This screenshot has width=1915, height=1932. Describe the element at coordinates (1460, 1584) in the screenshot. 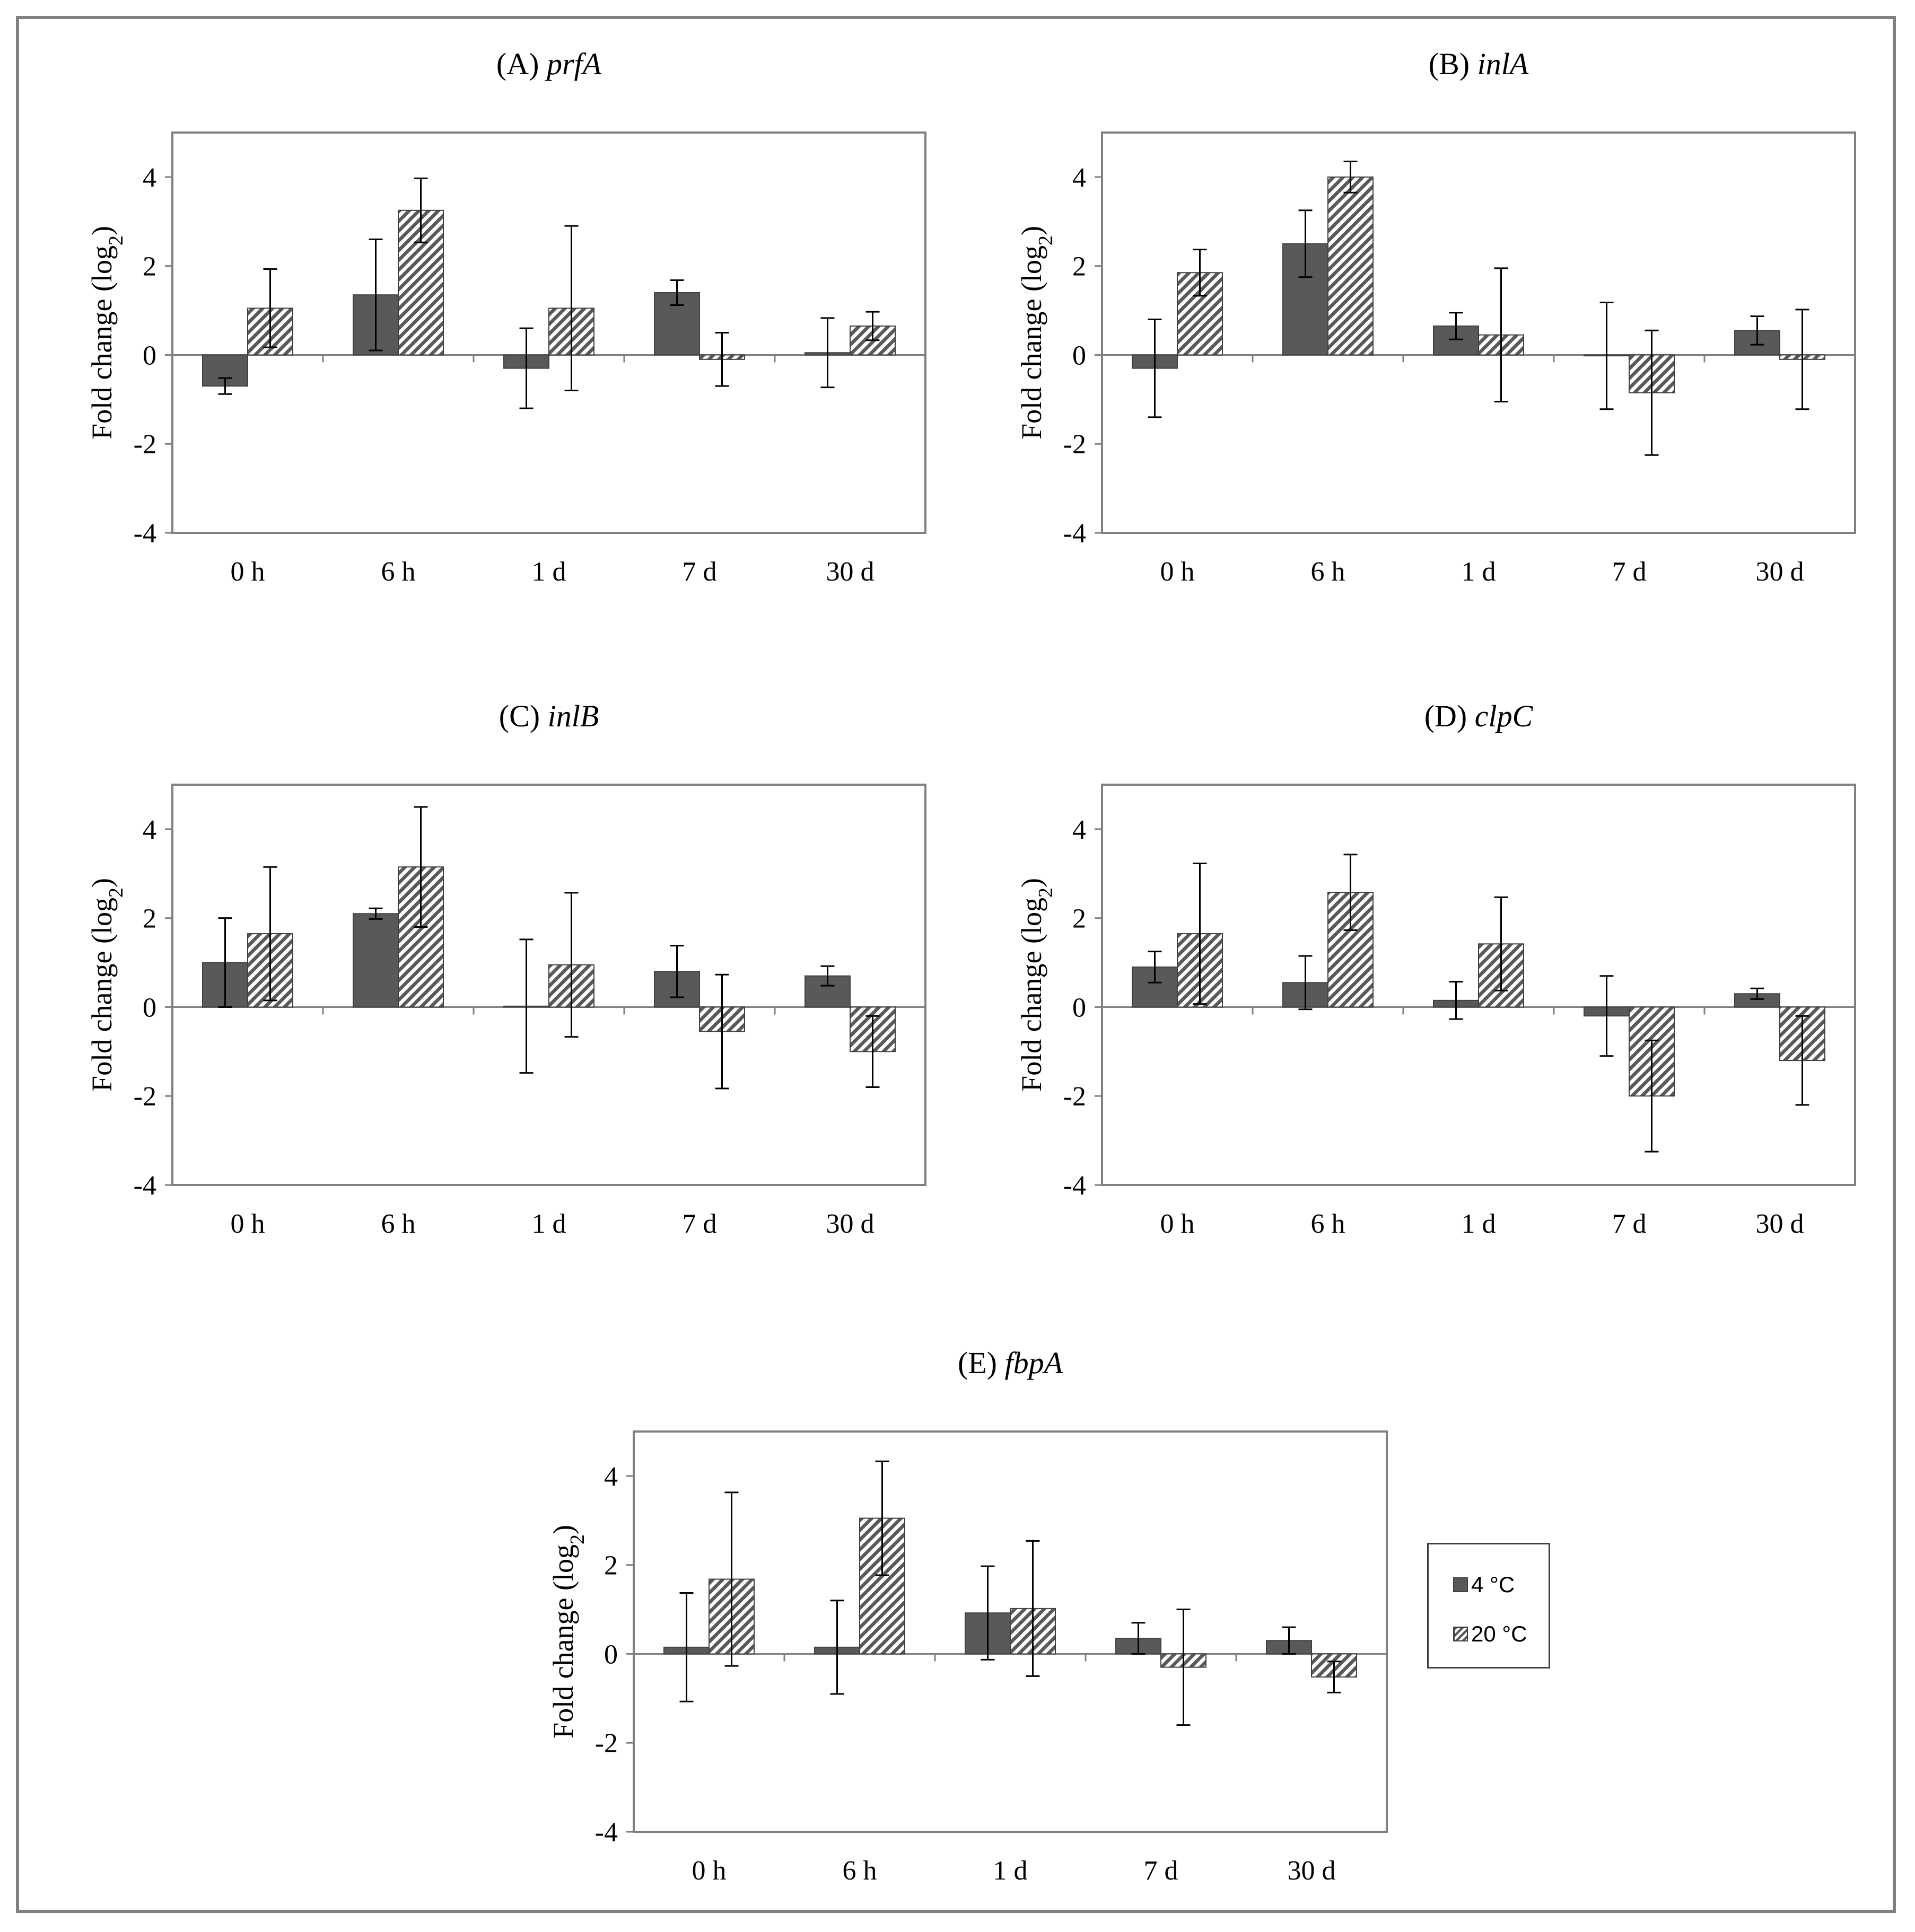

I see `legend-swatch-solid` at that location.